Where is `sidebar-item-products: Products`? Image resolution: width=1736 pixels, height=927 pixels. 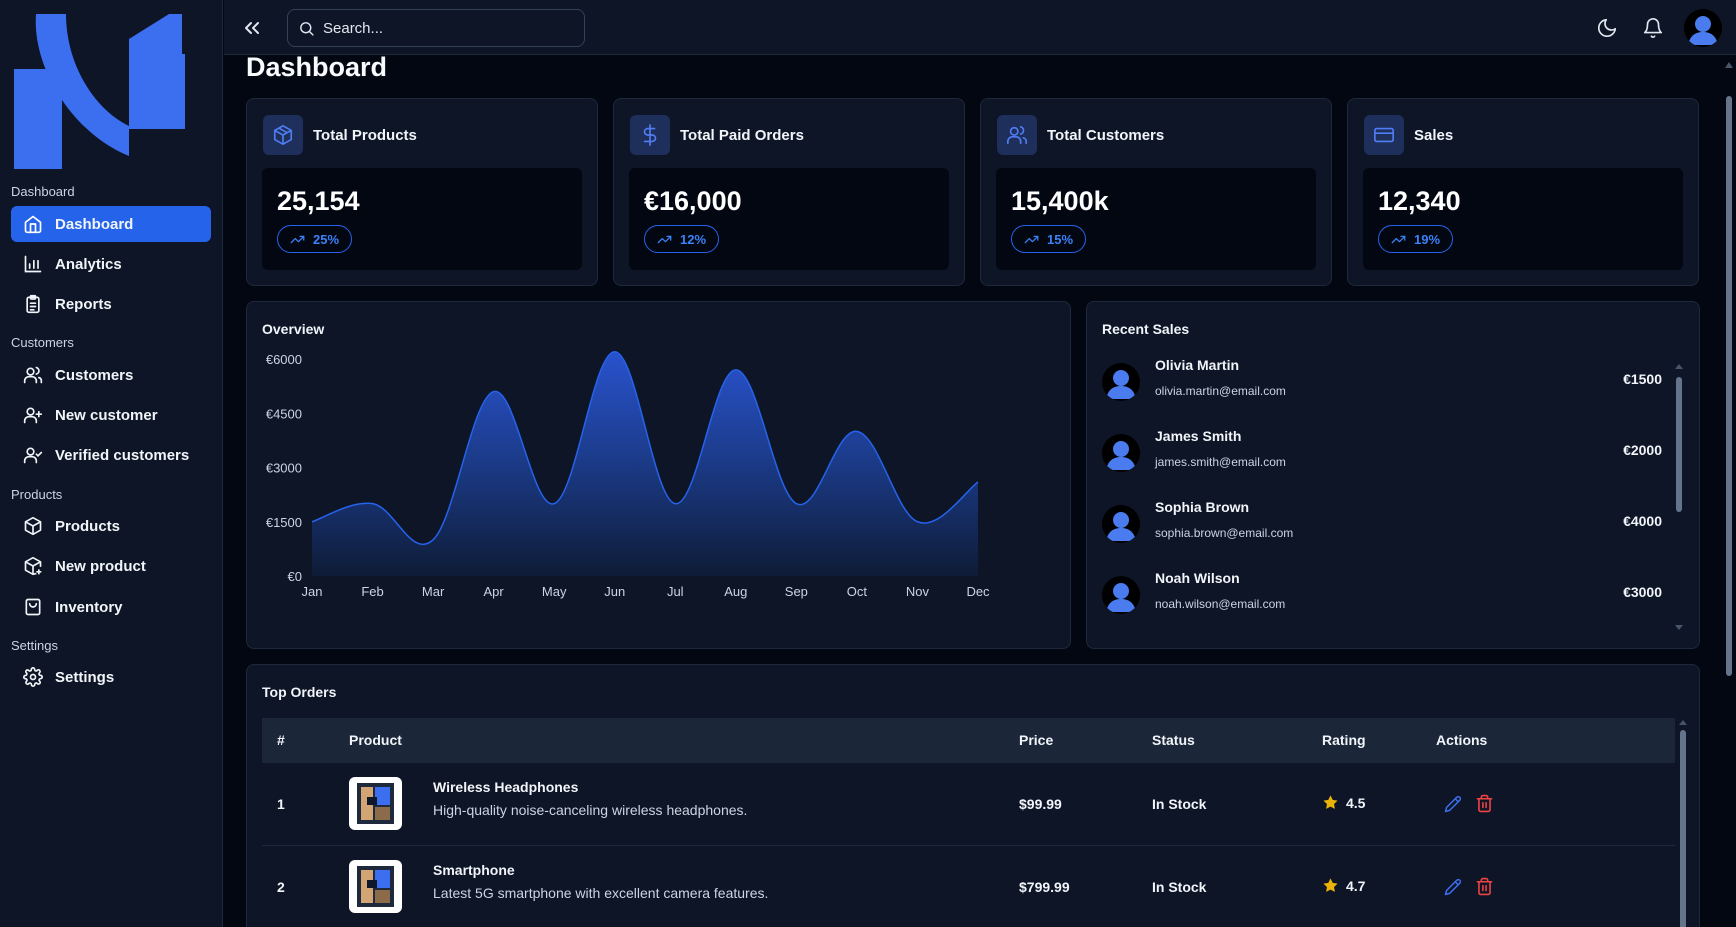 sidebar-item-products: Products is located at coordinates (111, 526).